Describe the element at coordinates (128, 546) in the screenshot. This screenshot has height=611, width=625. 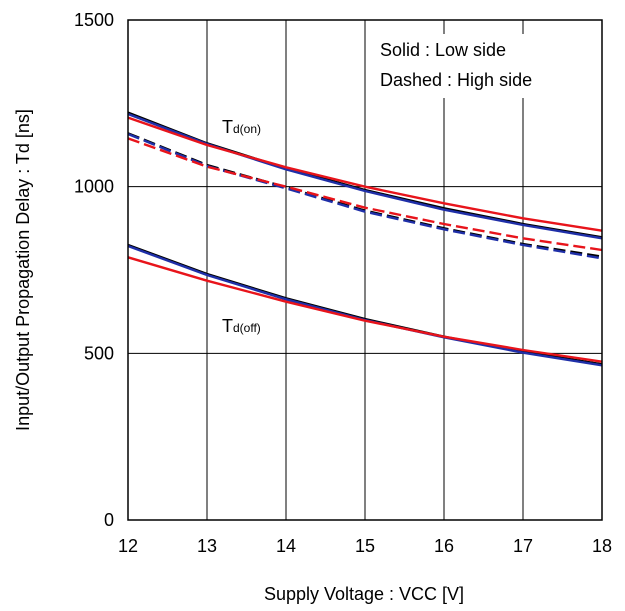
I see `x-tick-label: 12` at that location.